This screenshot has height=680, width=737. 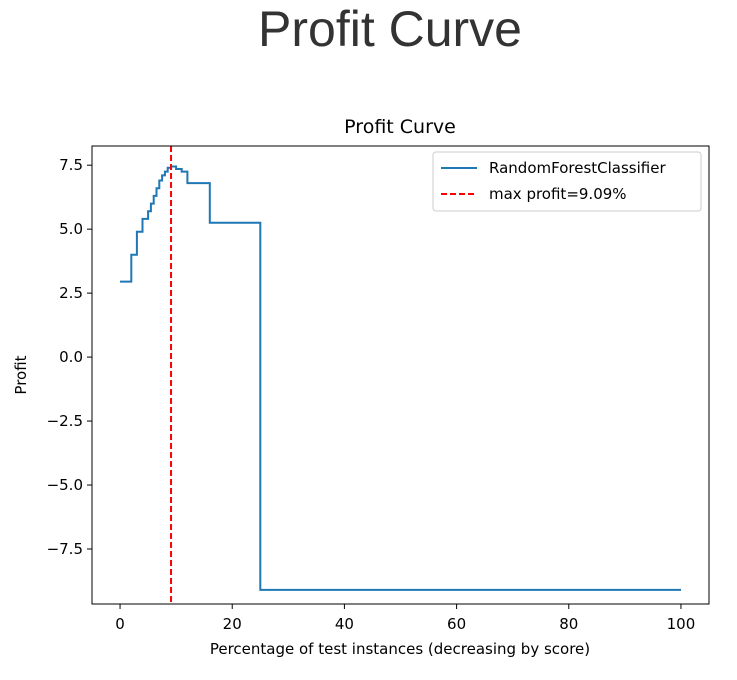 I want to click on y-tick-label: −2.5, so click(x=65, y=421).